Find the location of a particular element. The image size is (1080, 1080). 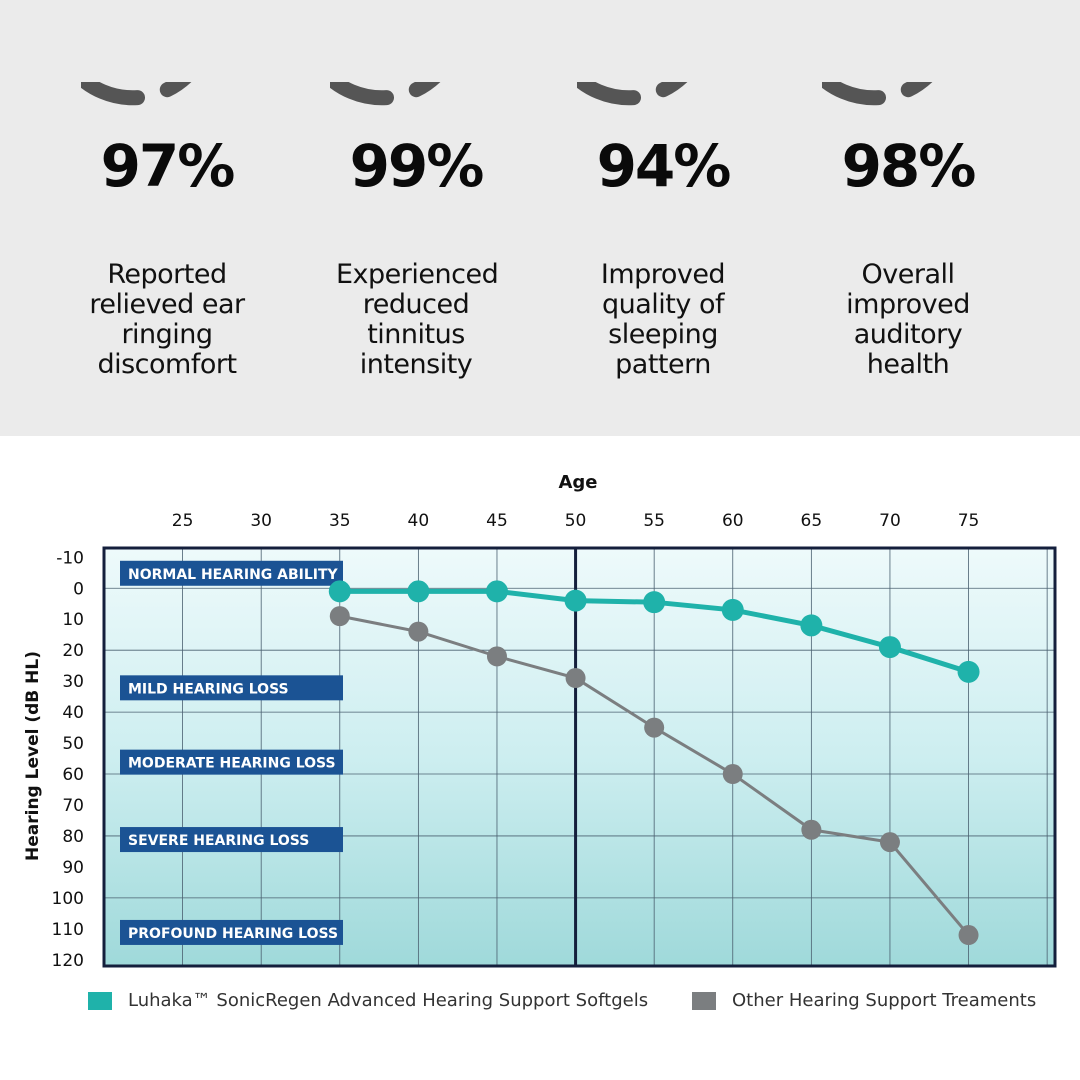

y-tick-label: 30 is located at coordinates (73, 682).